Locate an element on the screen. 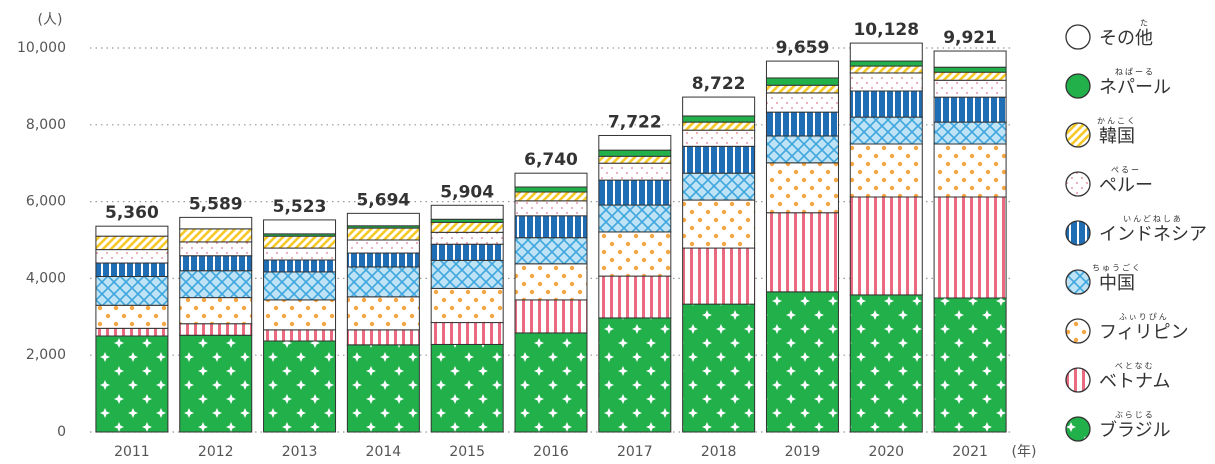 This screenshot has height=464, width=1215. legend-label: ペルー is located at coordinates (1126, 185).